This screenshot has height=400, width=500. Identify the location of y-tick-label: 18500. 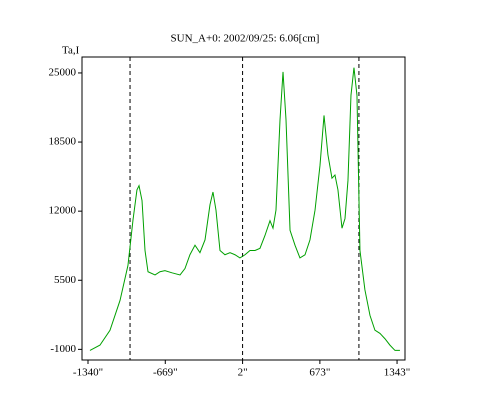
(63, 142).